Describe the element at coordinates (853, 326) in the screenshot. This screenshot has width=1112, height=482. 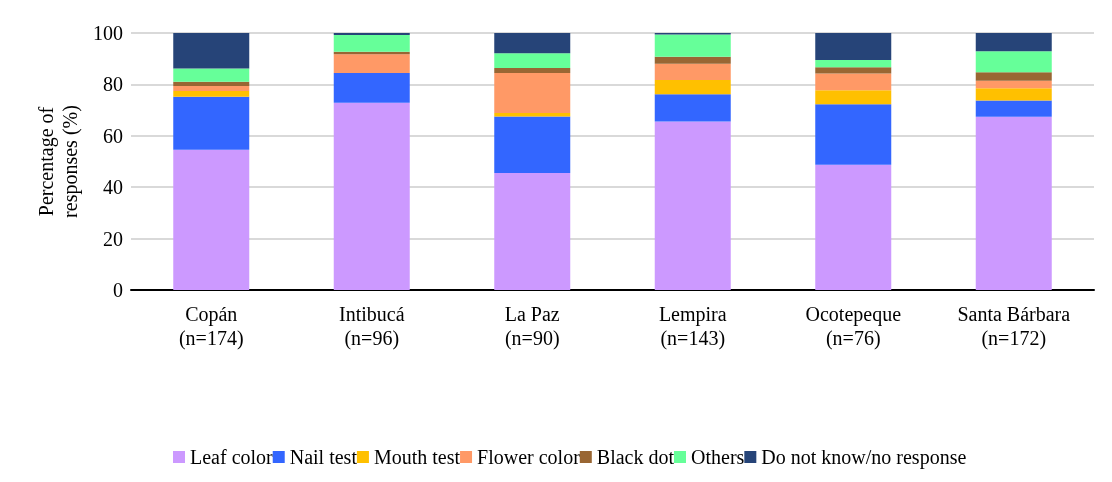
I see `x-tick-label: Ocotepeque (n=76)` at that location.